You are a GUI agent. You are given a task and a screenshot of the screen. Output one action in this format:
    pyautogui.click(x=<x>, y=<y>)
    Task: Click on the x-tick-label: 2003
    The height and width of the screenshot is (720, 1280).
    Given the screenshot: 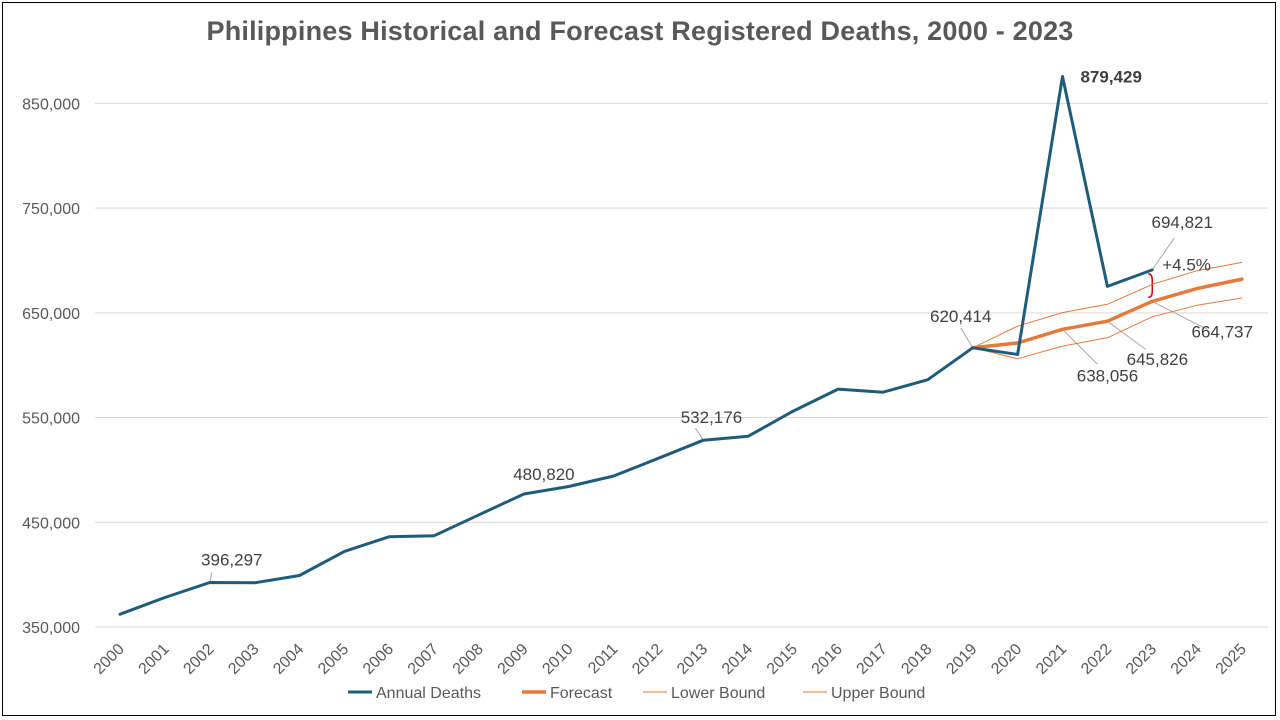 What is the action you would take?
    pyautogui.click(x=243, y=659)
    